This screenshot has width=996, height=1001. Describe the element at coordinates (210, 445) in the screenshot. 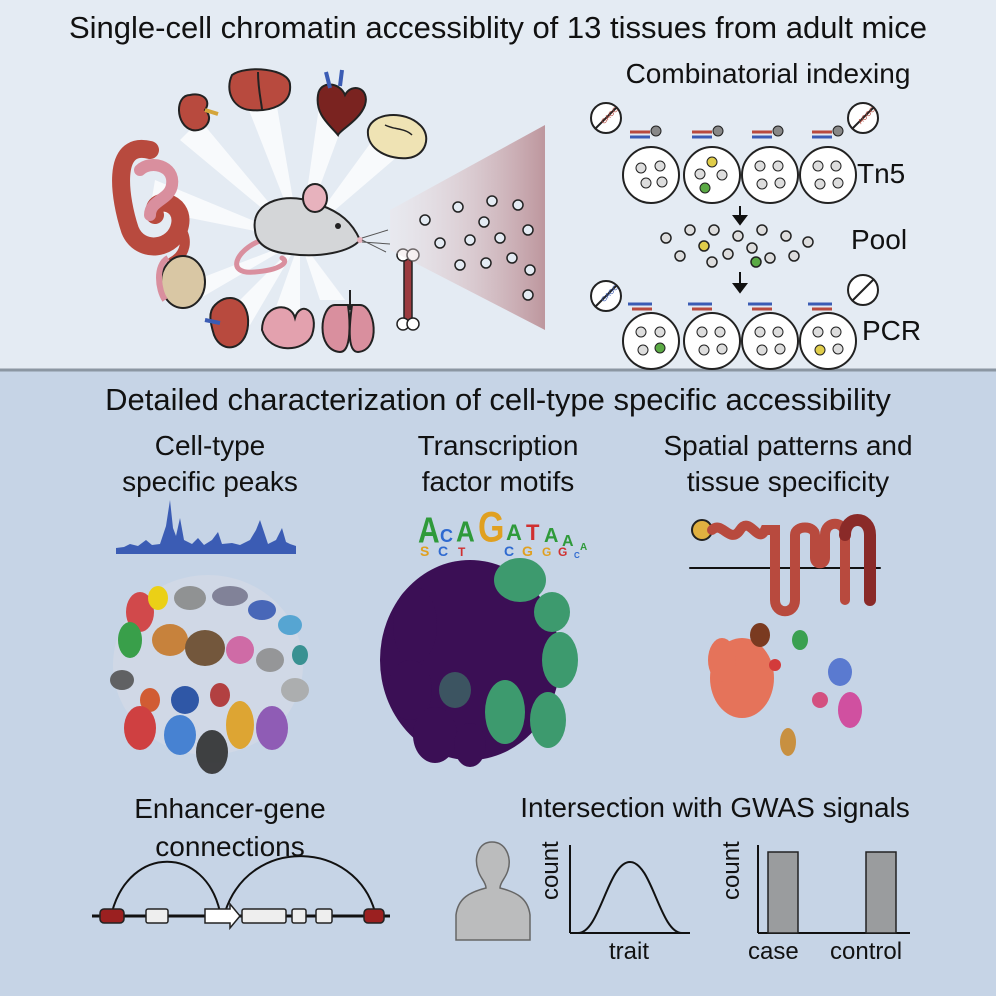

I see `peaks-title-line1: Cell-type` at that location.